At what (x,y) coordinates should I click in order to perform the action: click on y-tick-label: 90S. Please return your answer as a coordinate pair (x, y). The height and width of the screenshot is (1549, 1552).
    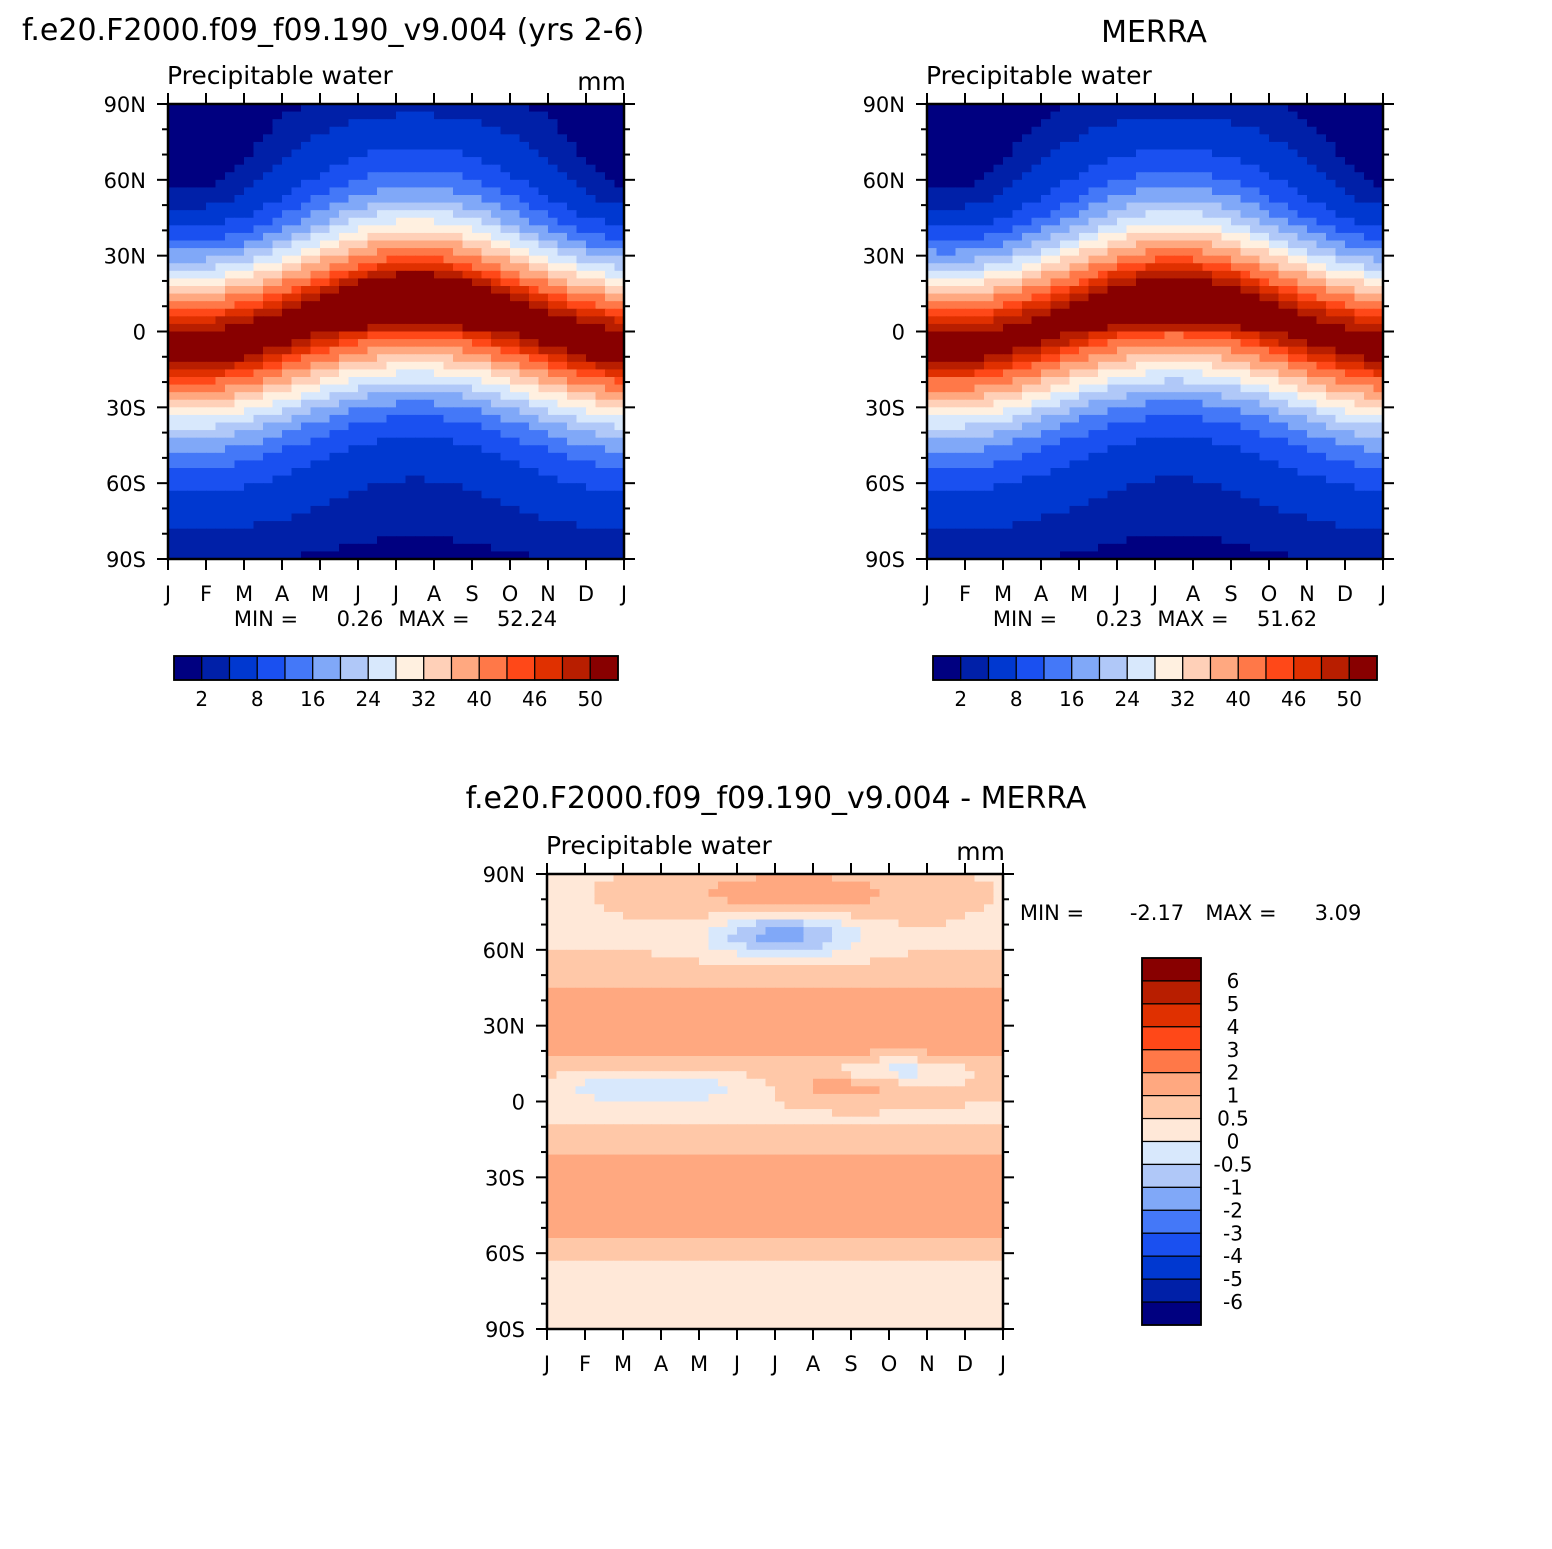
    Looking at the image, I should click on (126, 560).